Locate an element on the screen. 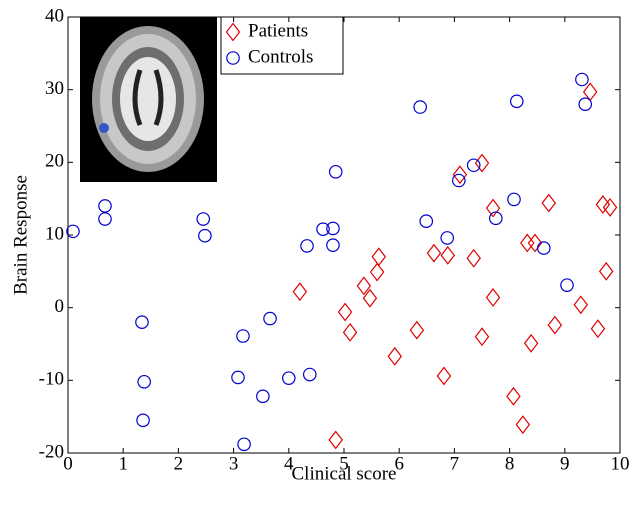 This screenshot has height=505, width=633. y-tick-label: 10 is located at coordinates (54, 233).